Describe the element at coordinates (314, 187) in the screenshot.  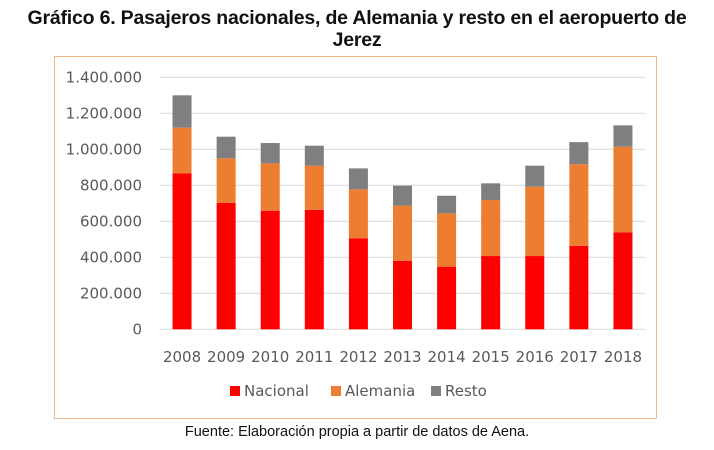
I see `bar-alemania-2011` at that location.